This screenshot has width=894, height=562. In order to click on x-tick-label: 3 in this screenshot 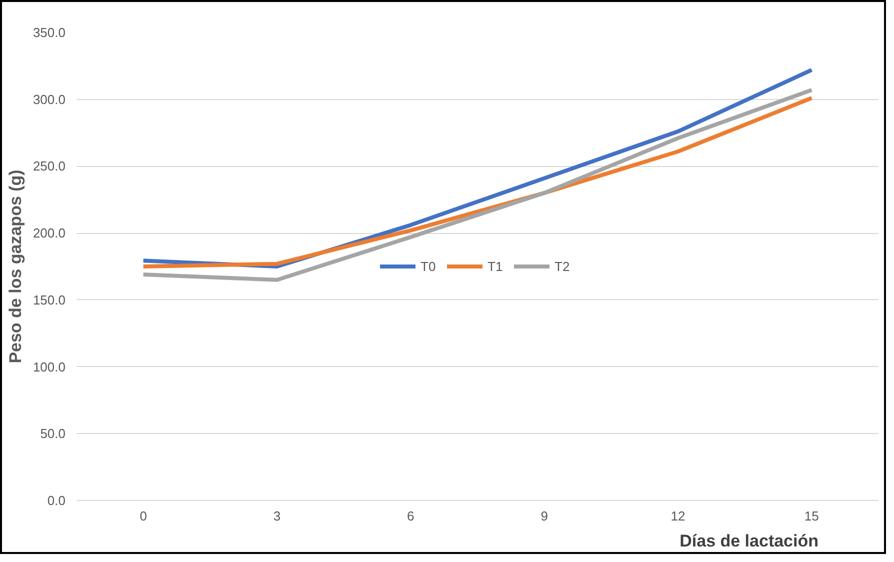, I will do `click(277, 516)`.